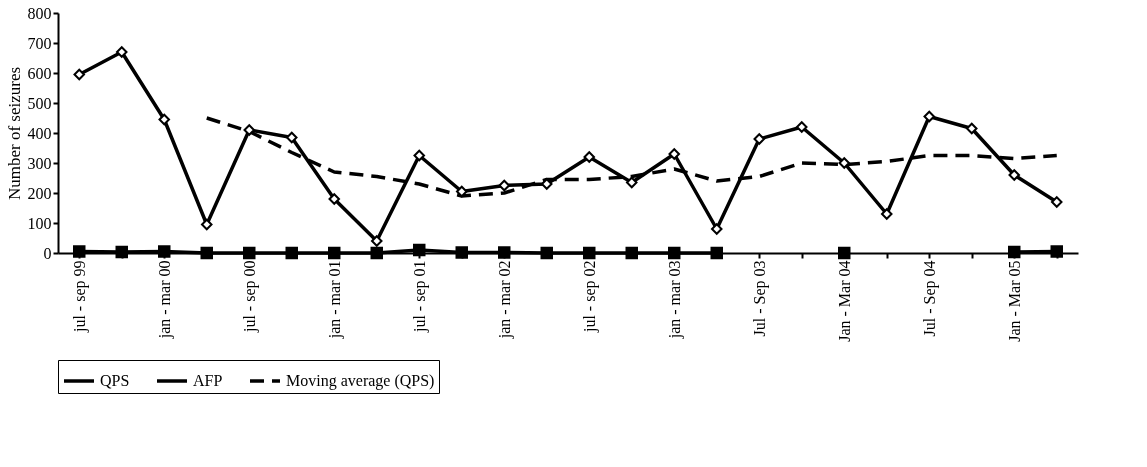  Describe the element at coordinates (79, 297) in the screenshot. I see `x-tick-label: jul - sep 99` at that location.